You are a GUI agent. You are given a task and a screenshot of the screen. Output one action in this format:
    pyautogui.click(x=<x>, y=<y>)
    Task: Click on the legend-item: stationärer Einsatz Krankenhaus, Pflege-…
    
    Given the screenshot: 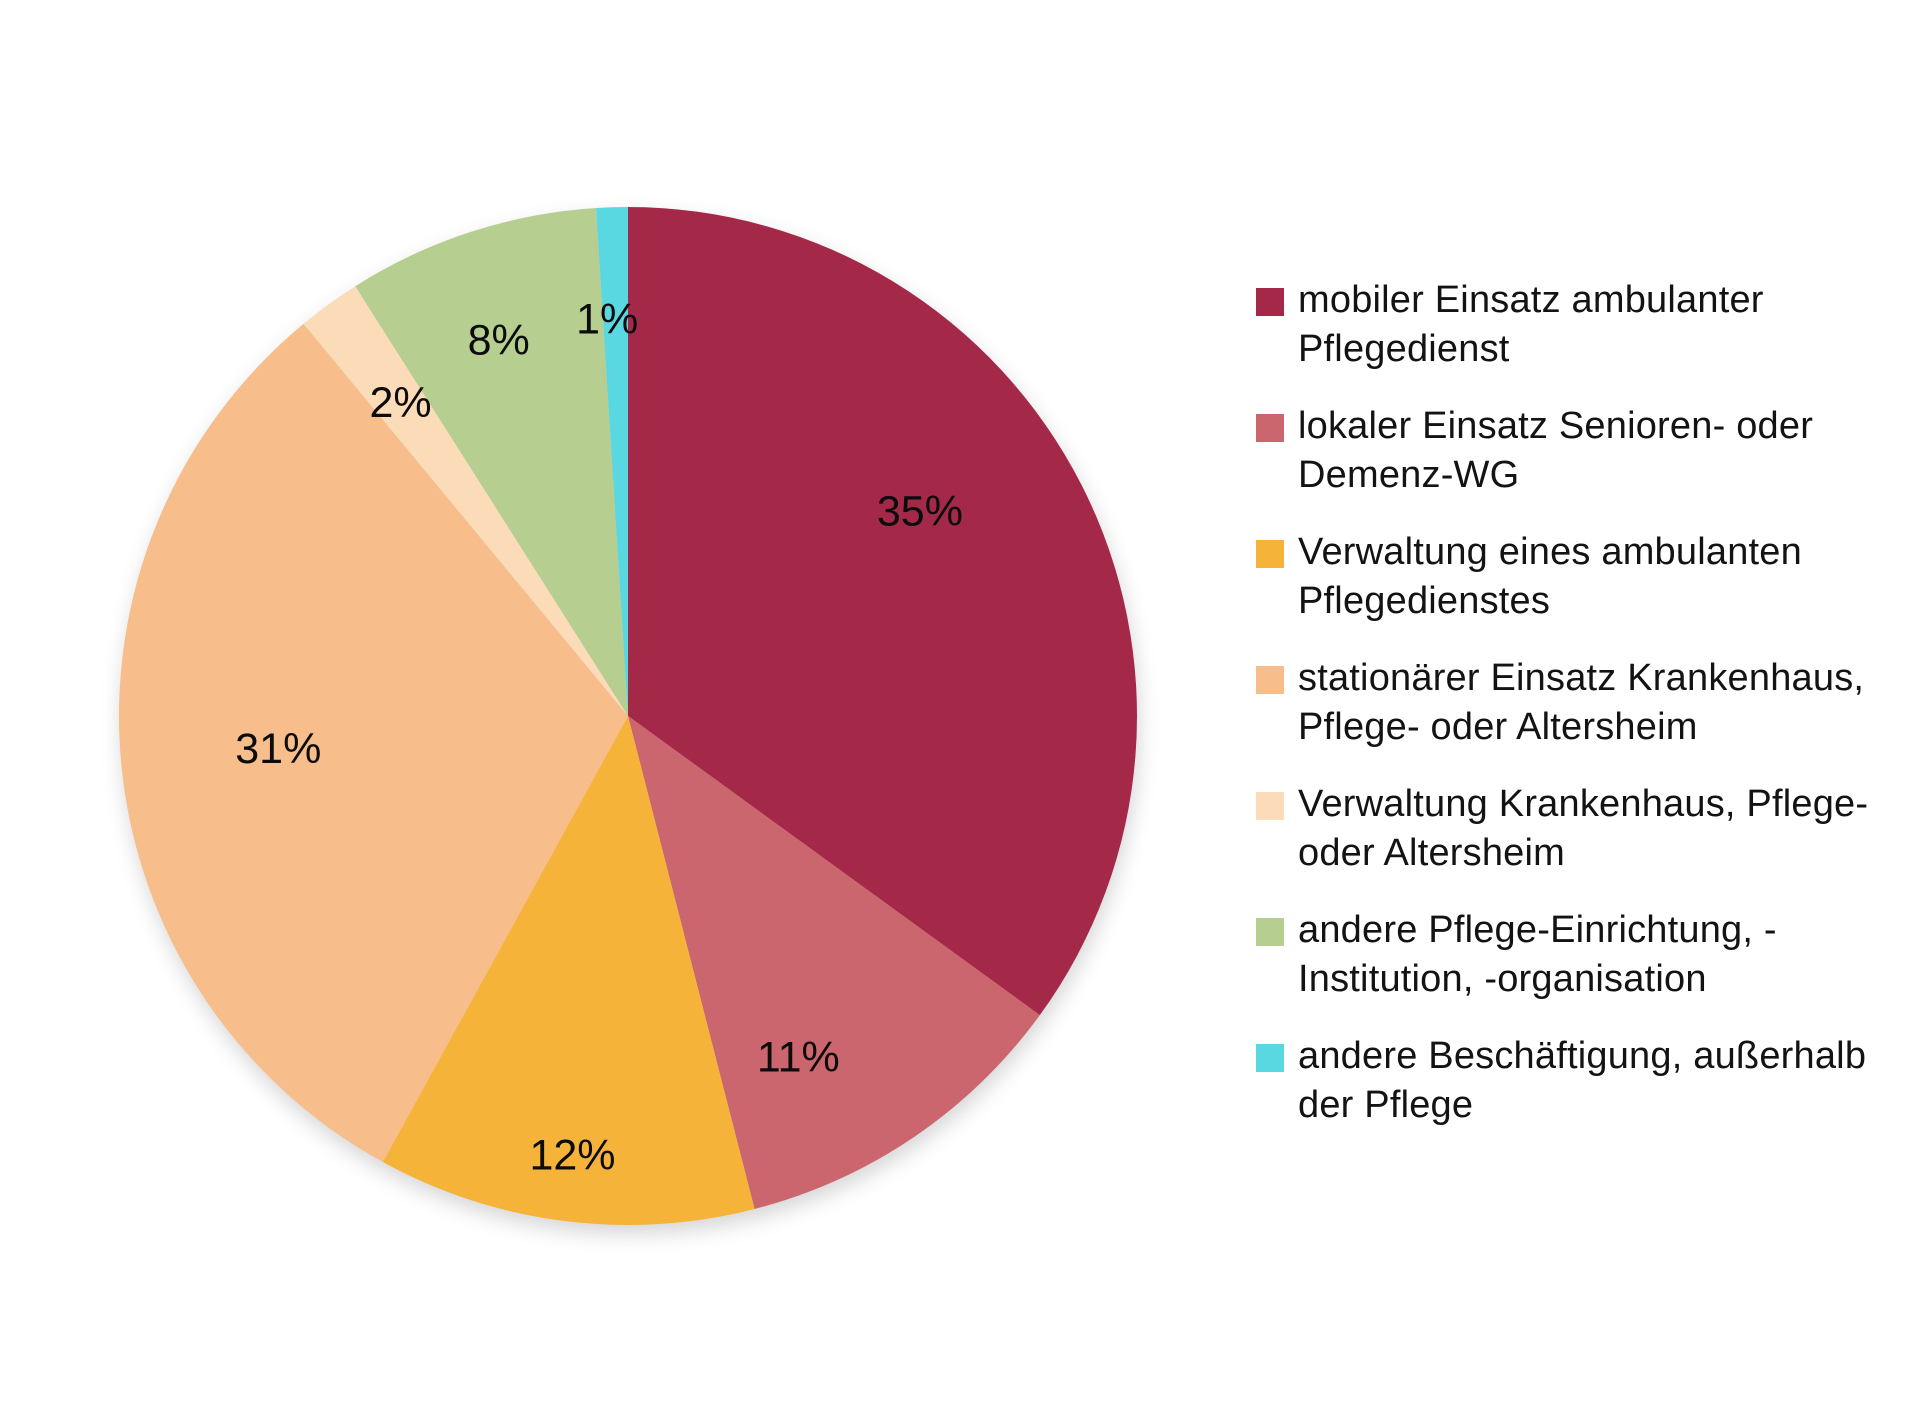 What is the action you would take?
    pyautogui.click(x=1588, y=703)
    